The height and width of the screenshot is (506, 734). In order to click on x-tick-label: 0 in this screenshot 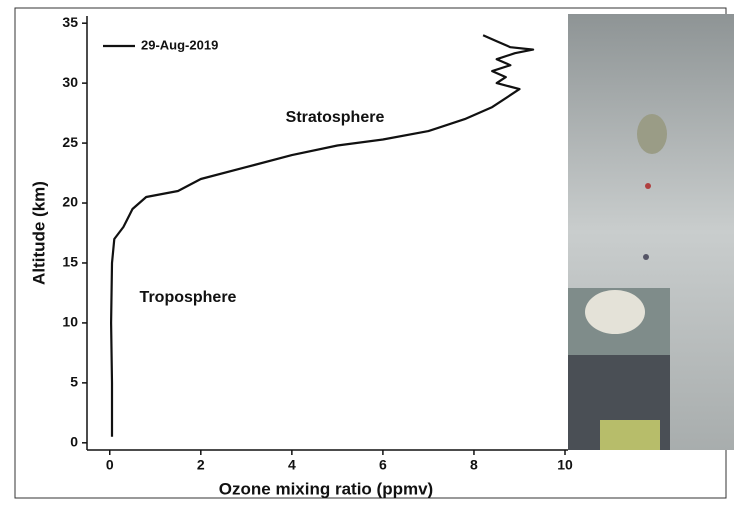, I will do `click(110, 465)`.